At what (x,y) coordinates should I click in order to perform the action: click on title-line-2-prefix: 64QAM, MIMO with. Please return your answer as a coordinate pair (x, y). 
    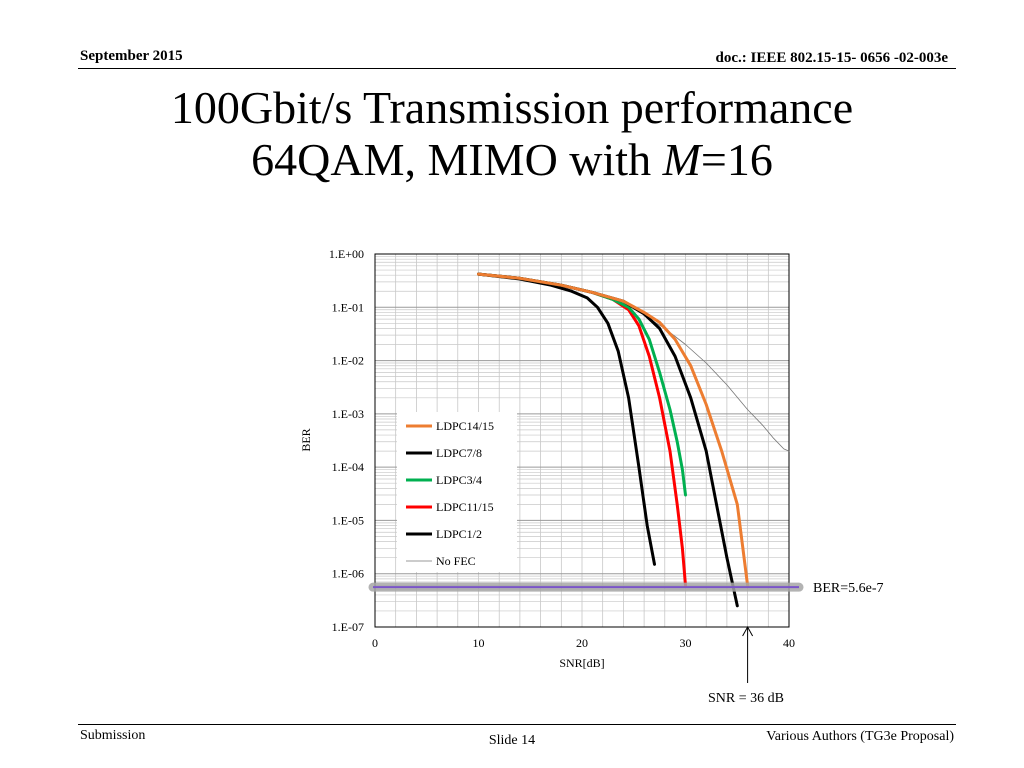
    Looking at the image, I should click on (457, 159).